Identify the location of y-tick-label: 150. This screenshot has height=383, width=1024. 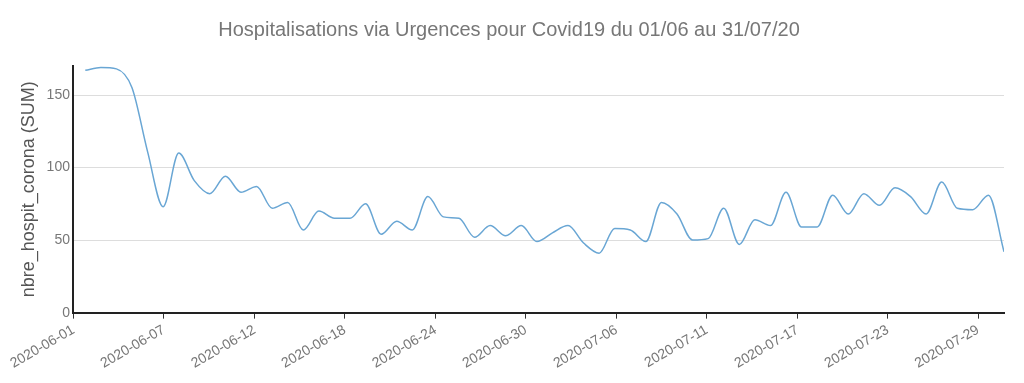
(58, 93).